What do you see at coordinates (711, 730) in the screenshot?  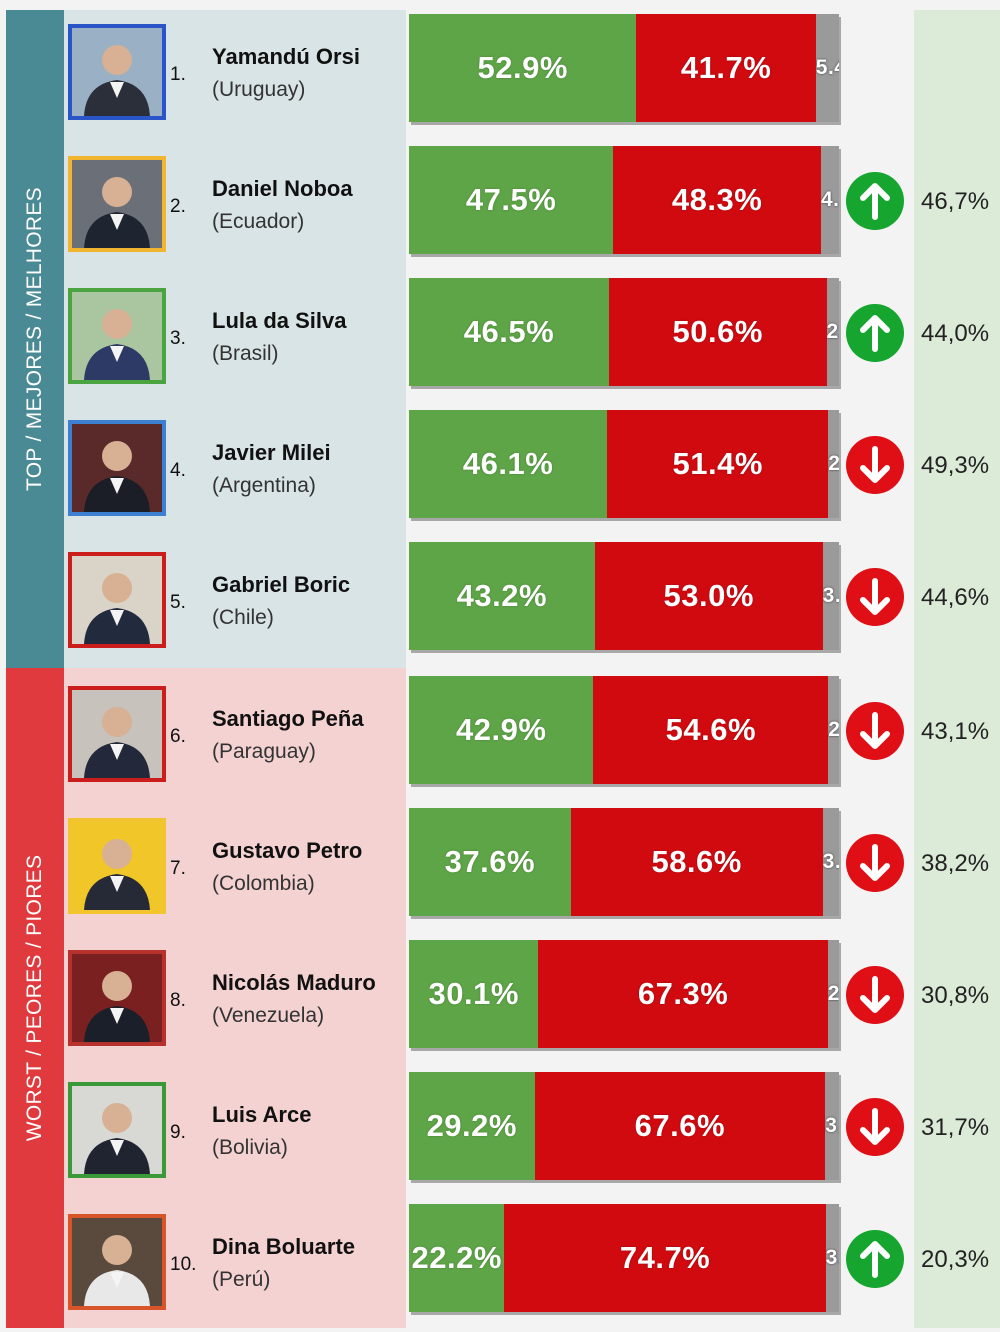 I see `disapprove-segment: 54.6%` at bounding box center [711, 730].